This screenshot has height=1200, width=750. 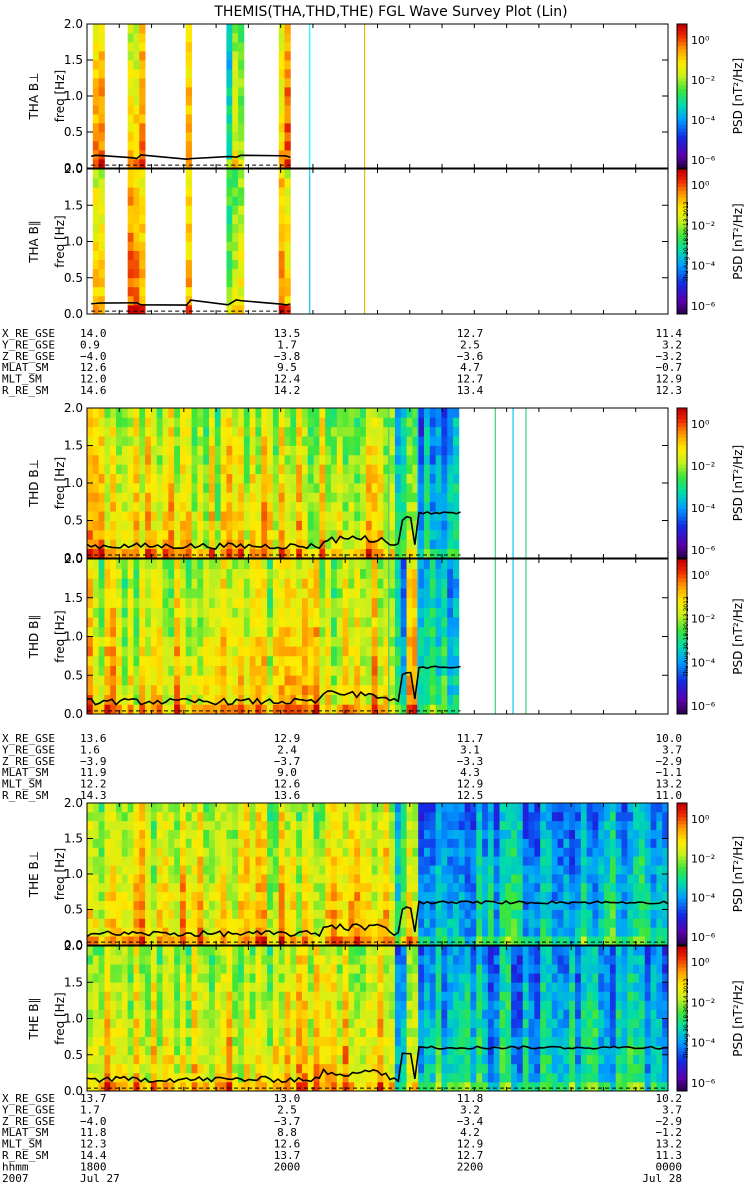 I want to click on ytick-label: 2.0, so click(x=73, y=408).